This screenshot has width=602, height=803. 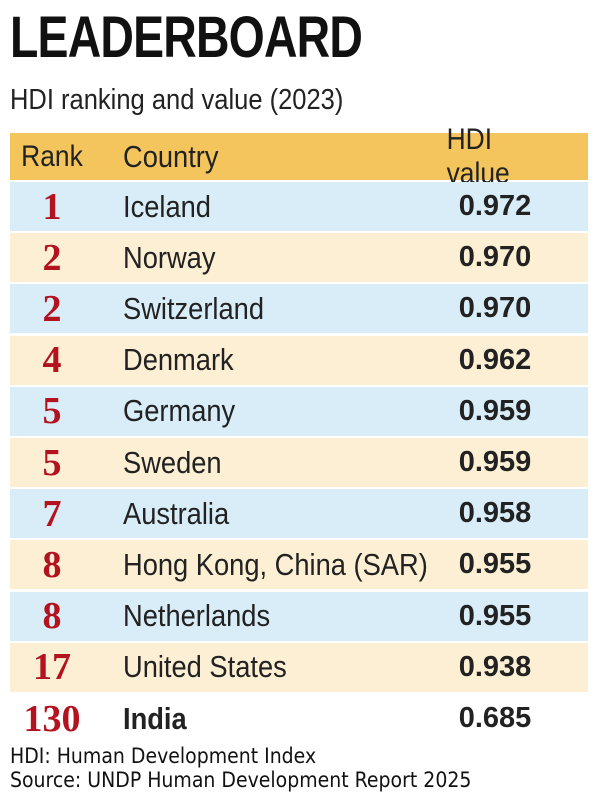 I want to click on hdi-value: 0.972, so click(x=495, y=206).